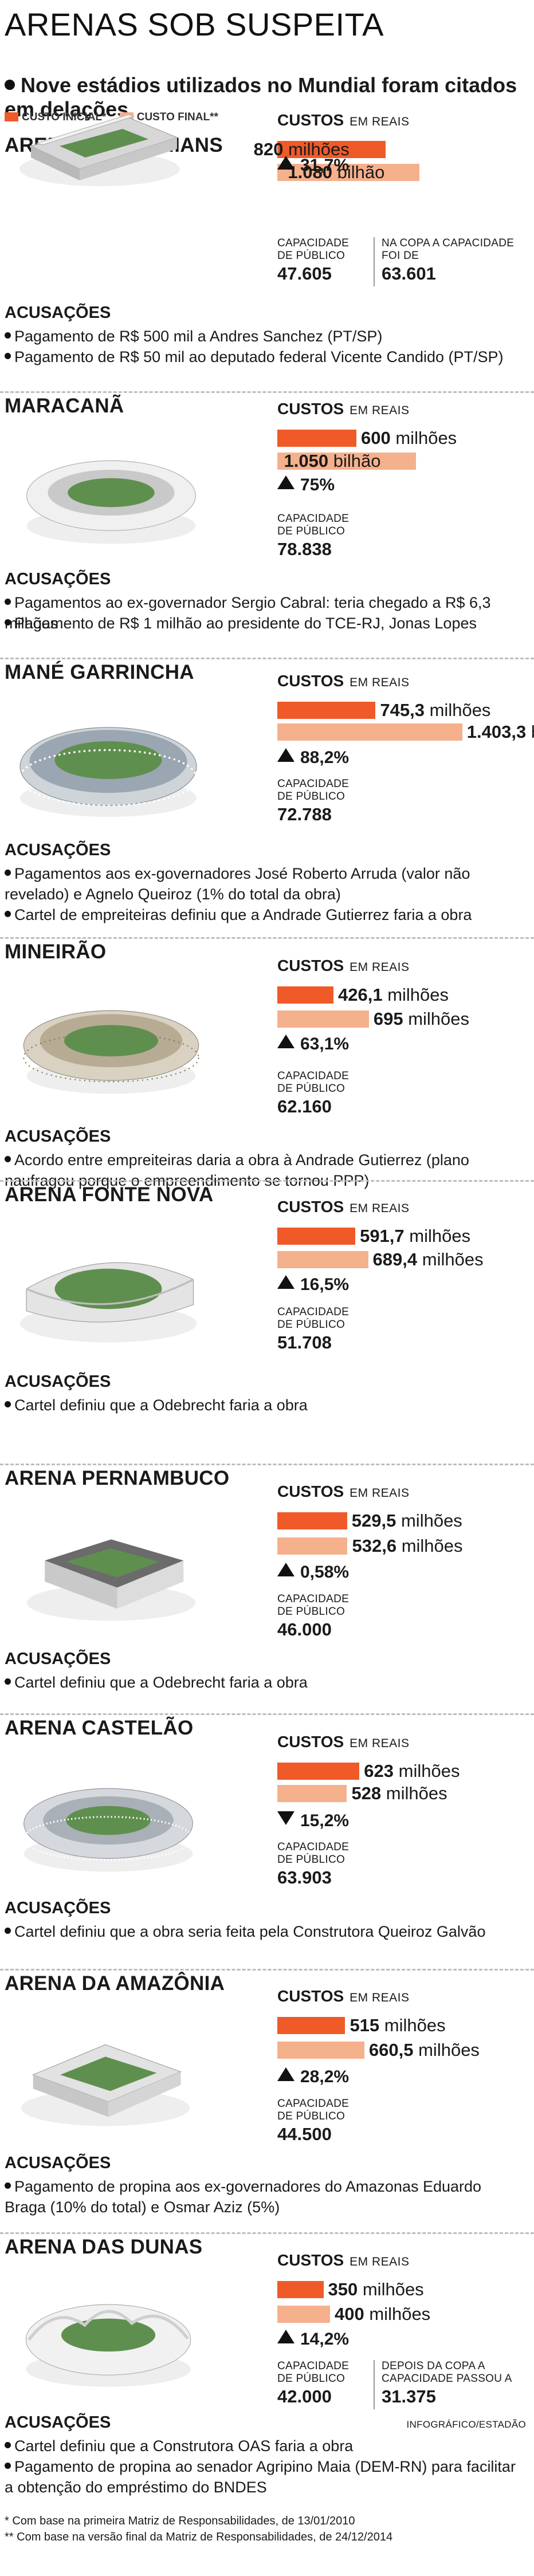 The height and width of the screenshot is (2576, 534). What do you see at coordinates (365, 2025) in the screenshot?
I see `initial-cost-label-number: 515` at bounding box center [365, 2025].